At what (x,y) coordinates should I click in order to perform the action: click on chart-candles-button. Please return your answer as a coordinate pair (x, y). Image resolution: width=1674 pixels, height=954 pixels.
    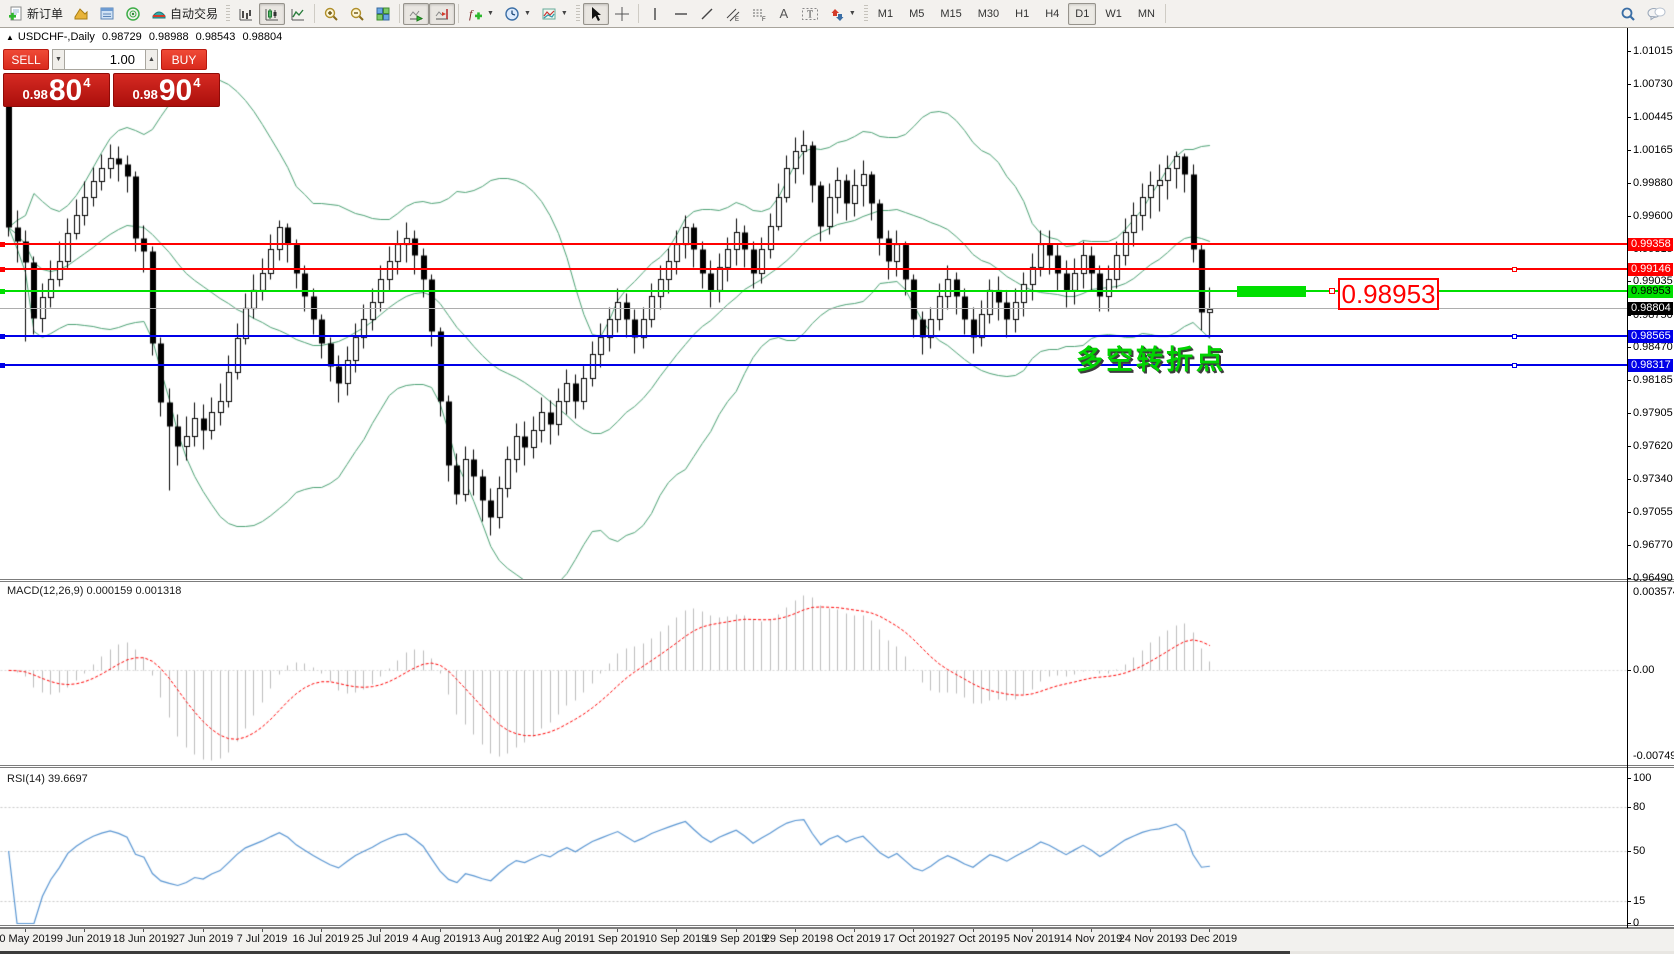
    Looking at the image, I should click on (272, 13).